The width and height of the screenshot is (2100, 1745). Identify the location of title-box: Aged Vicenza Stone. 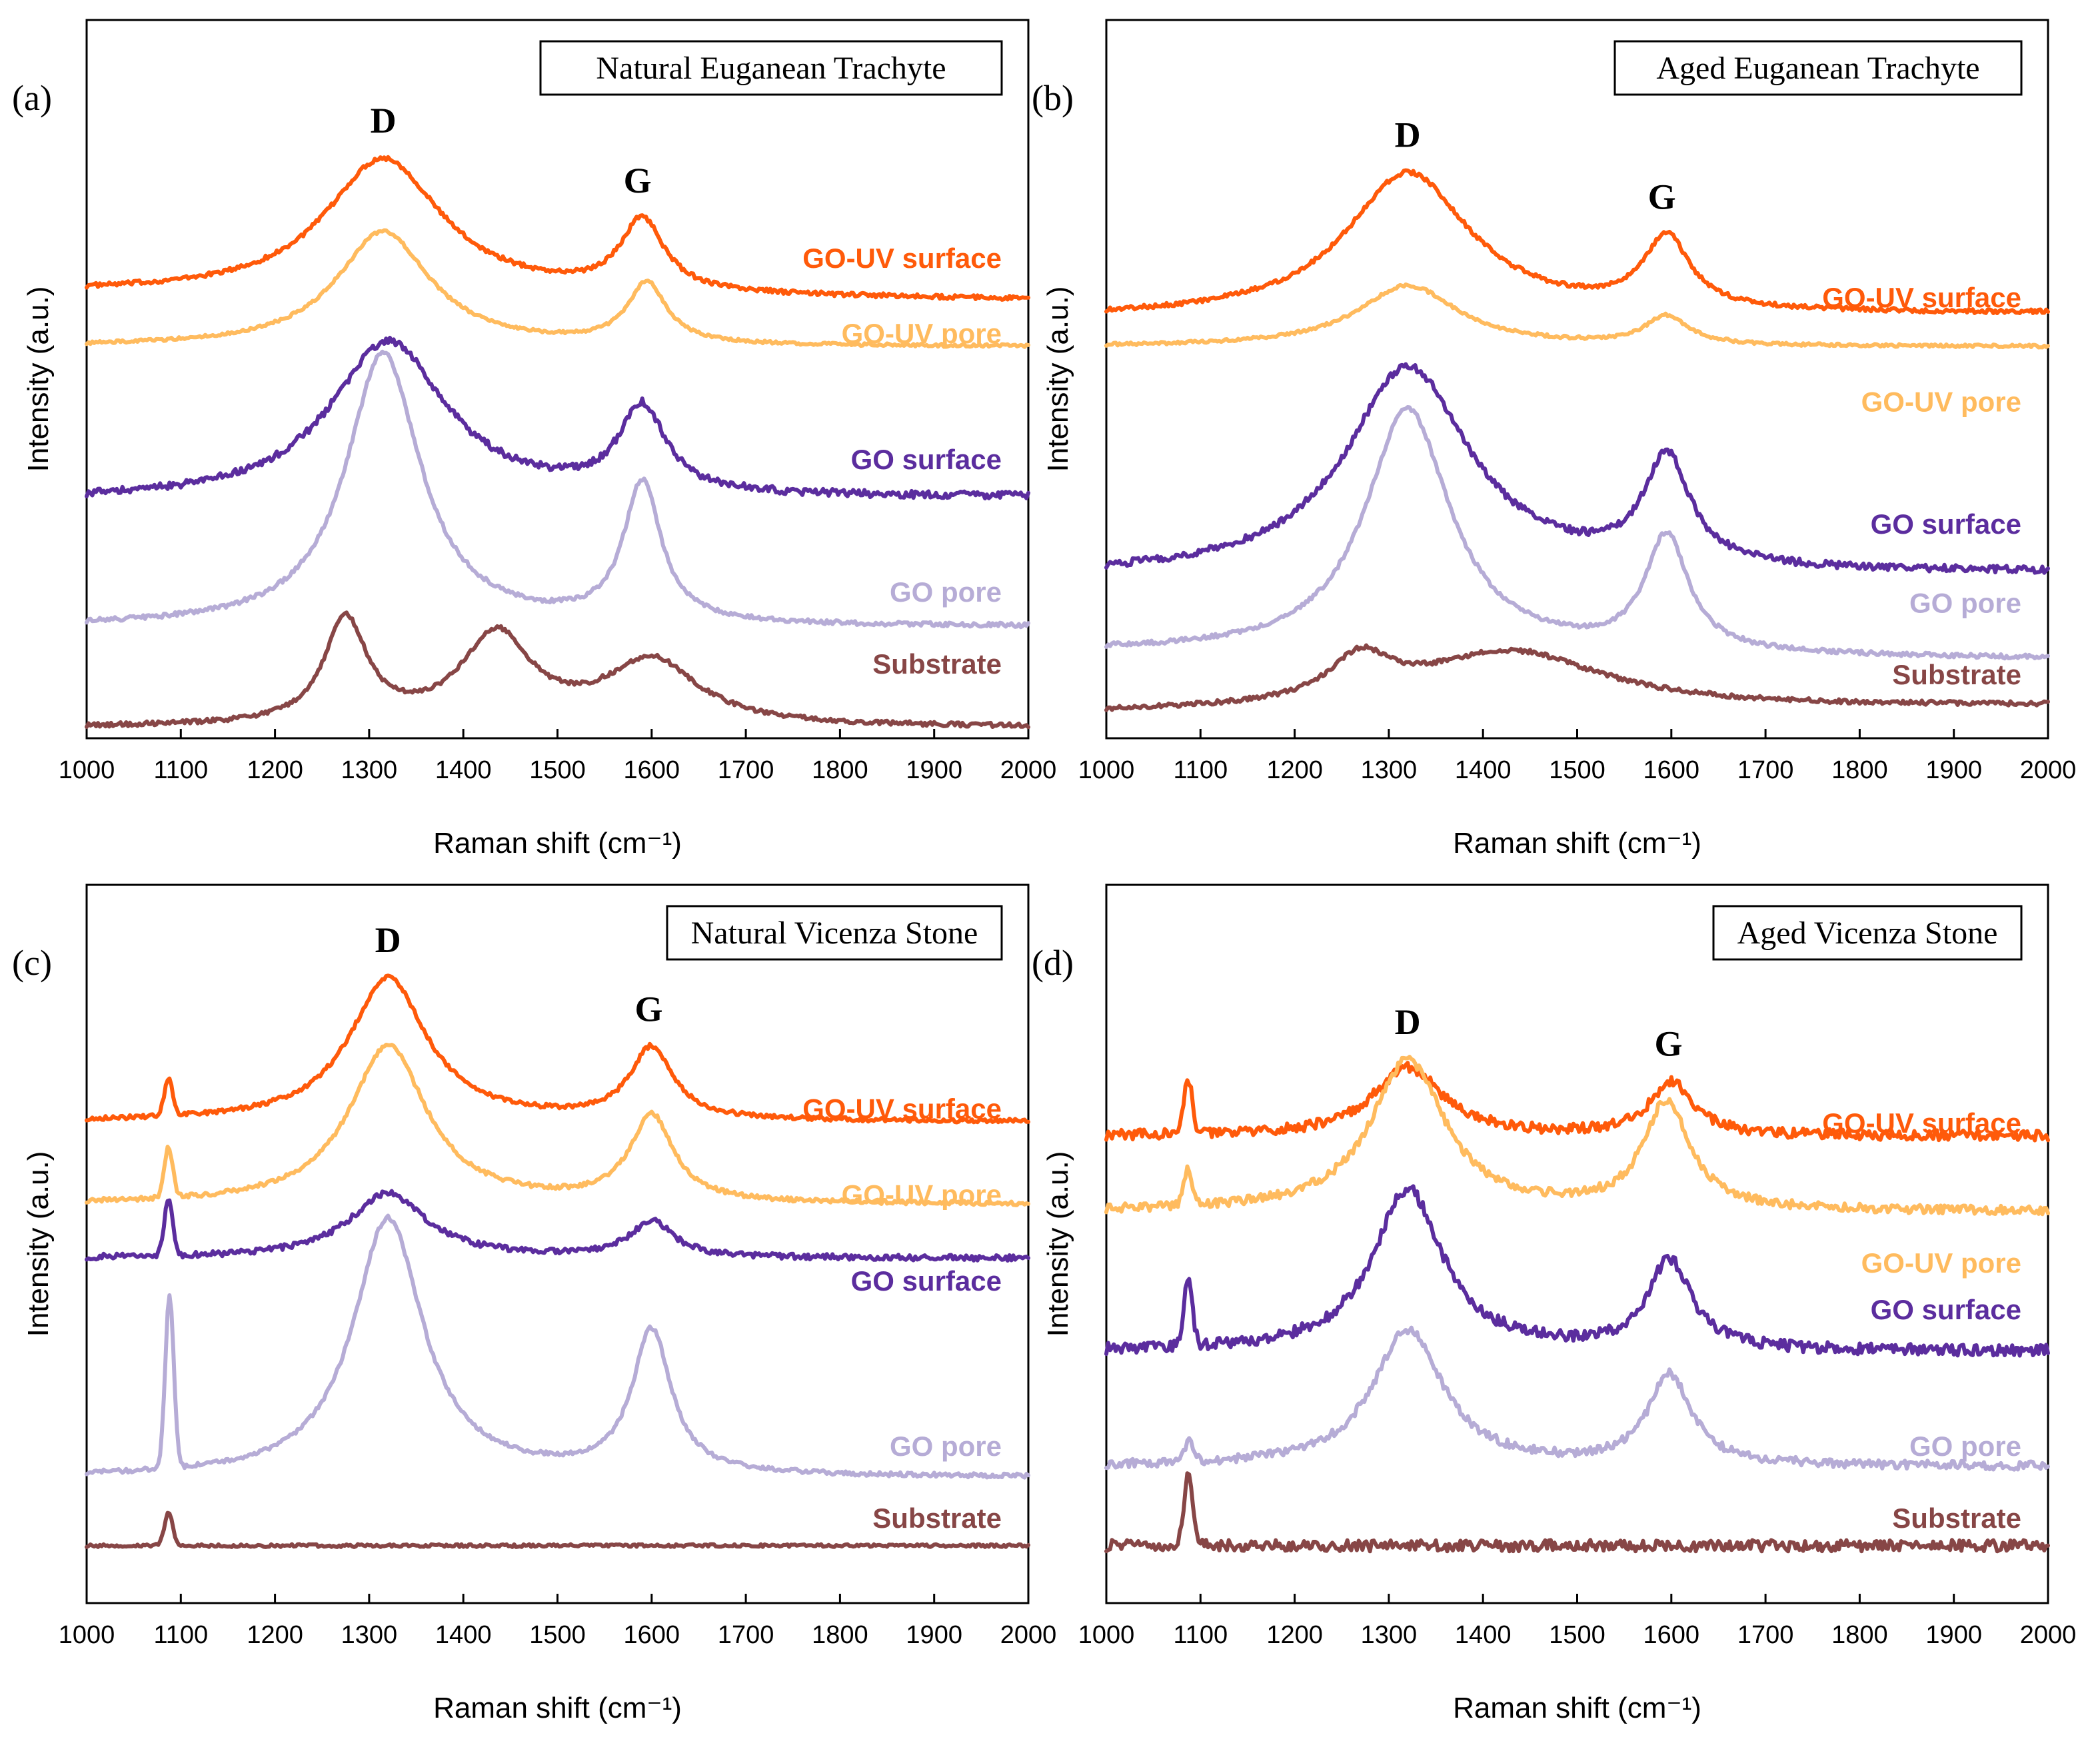
(1868, 933).